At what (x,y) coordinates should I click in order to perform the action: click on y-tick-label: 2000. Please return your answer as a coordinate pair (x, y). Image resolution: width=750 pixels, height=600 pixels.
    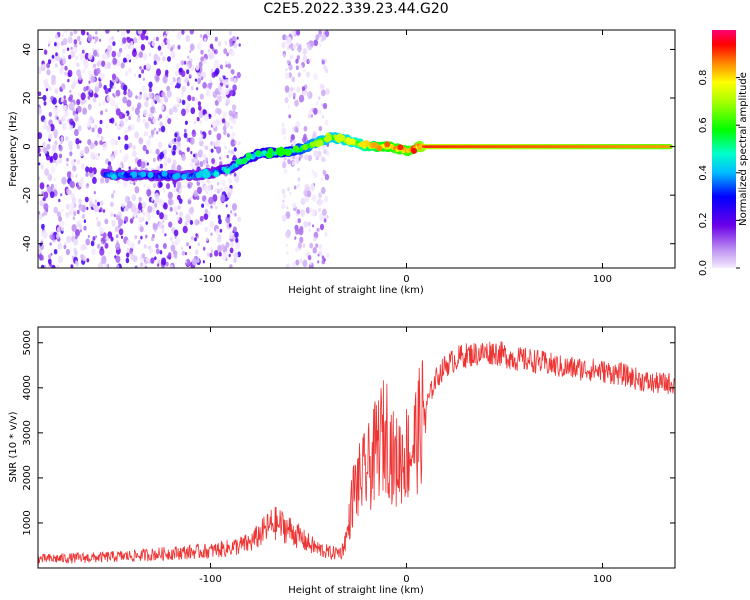
    Looking at the image, I should click on (27, 477).